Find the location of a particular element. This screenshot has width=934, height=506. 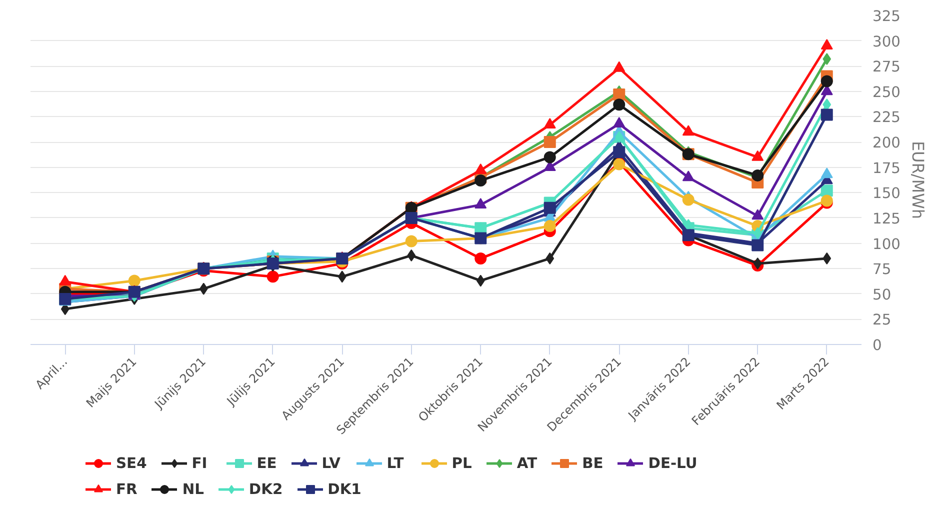

y-tick-label: 225 is located at coordinates (886, 117).